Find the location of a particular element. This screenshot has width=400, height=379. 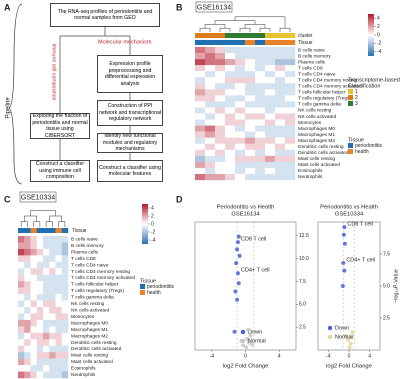

branch-label: Immune cell composition is located at coordinates (54, 71).